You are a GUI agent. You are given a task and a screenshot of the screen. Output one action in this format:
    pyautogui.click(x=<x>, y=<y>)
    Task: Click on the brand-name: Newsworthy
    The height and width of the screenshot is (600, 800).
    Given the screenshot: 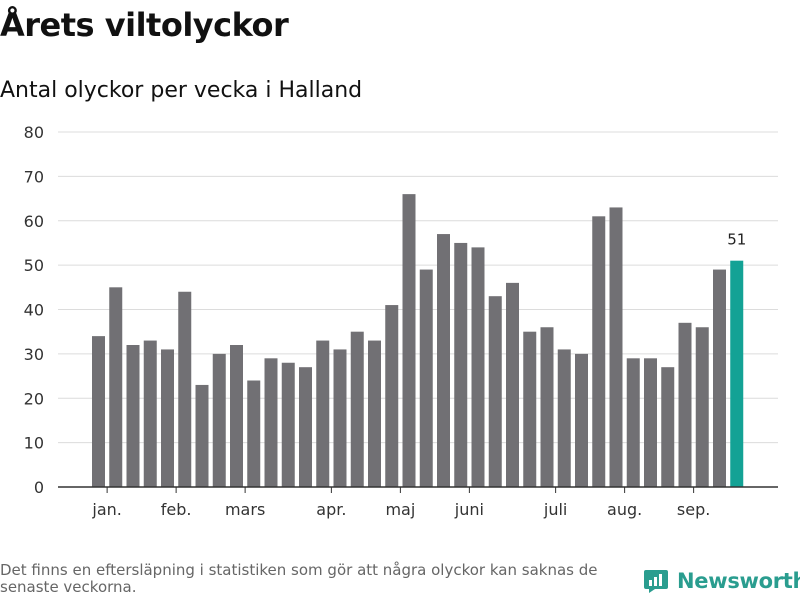 What is the action you would take?
    pyautogui.click(x=738, y=581)
    